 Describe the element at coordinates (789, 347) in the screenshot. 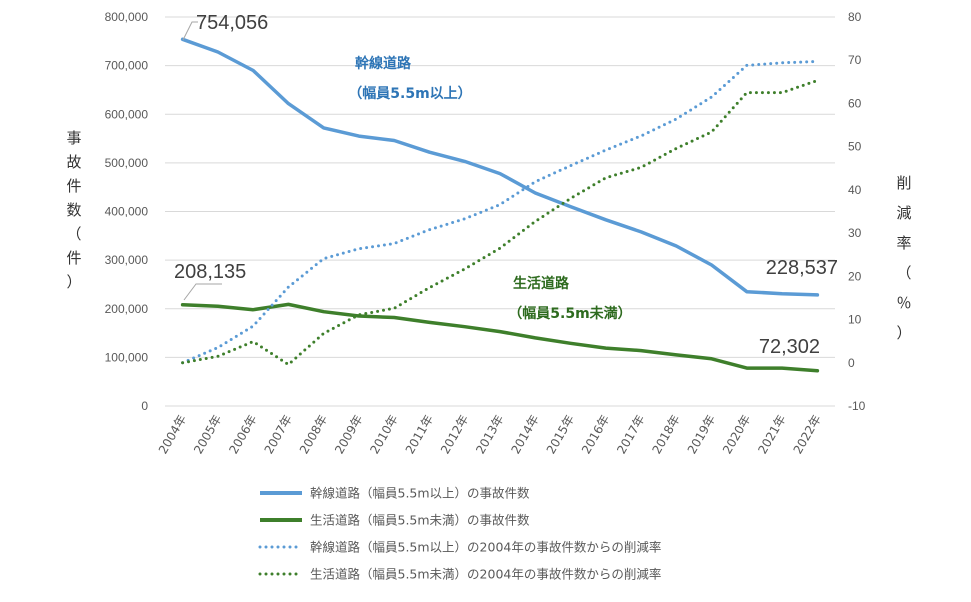

I see `callout-label: 72,302` at that location.